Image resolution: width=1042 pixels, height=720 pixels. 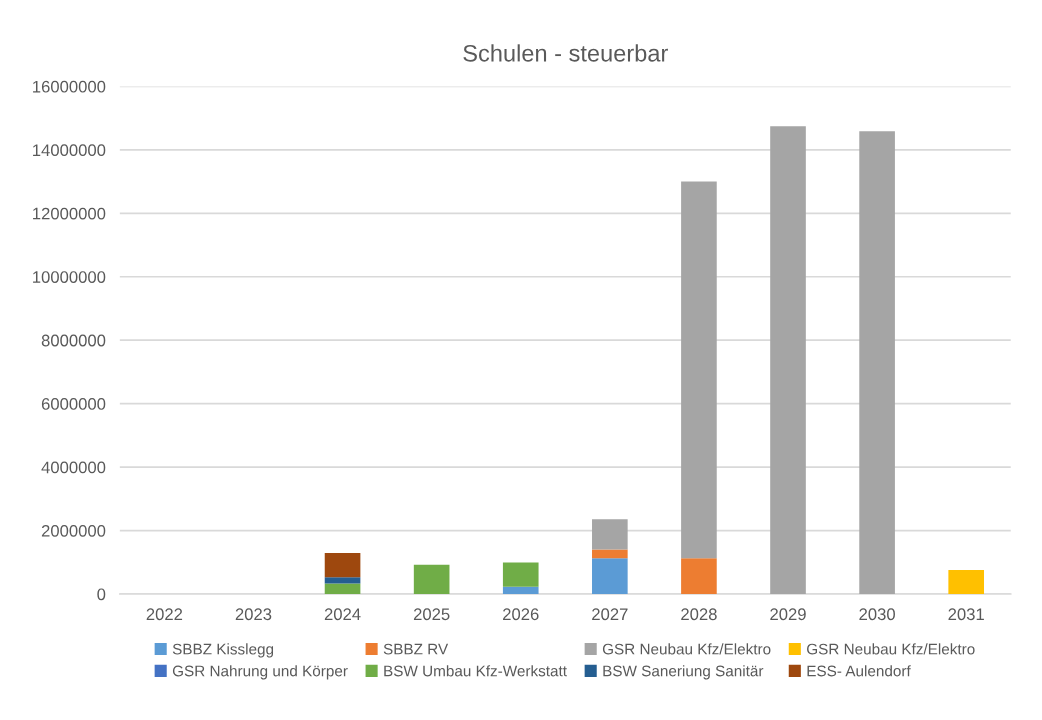 I want to click on legend-label: GSR Nahrung und Körper, so click(x=260, y=672).